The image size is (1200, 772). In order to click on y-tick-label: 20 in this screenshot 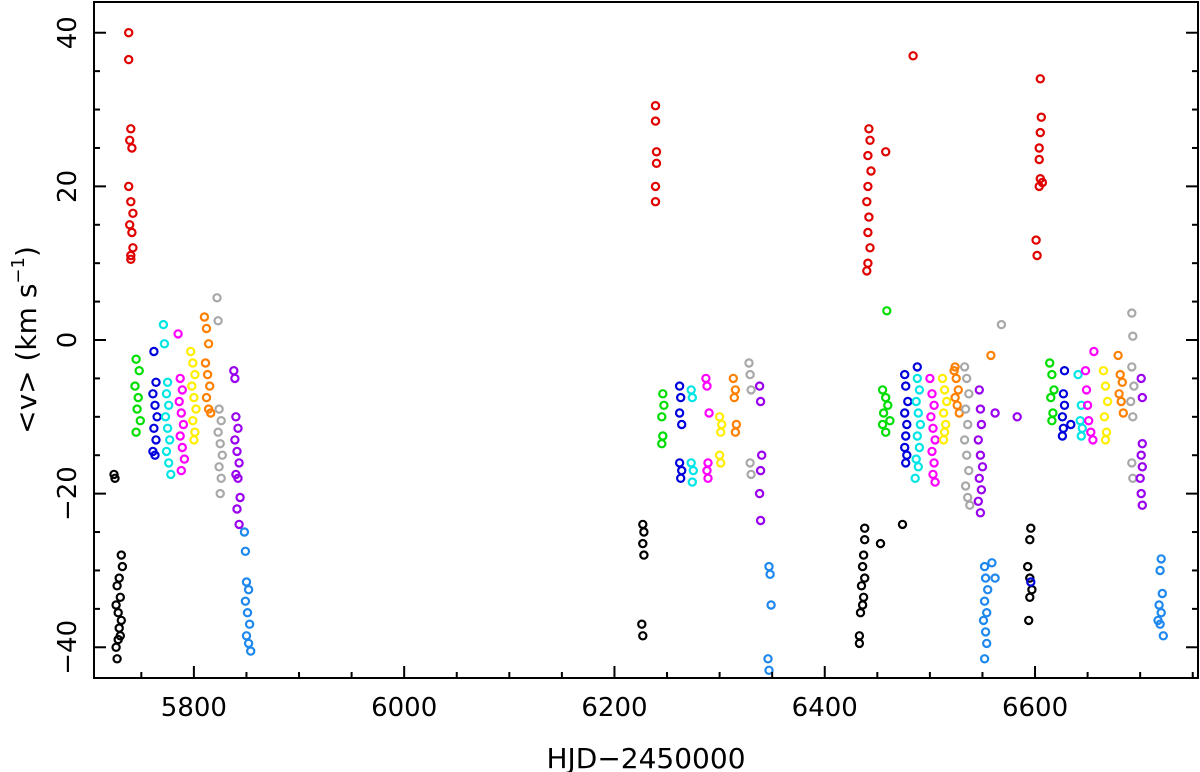, I will do `click(68, 186)`.